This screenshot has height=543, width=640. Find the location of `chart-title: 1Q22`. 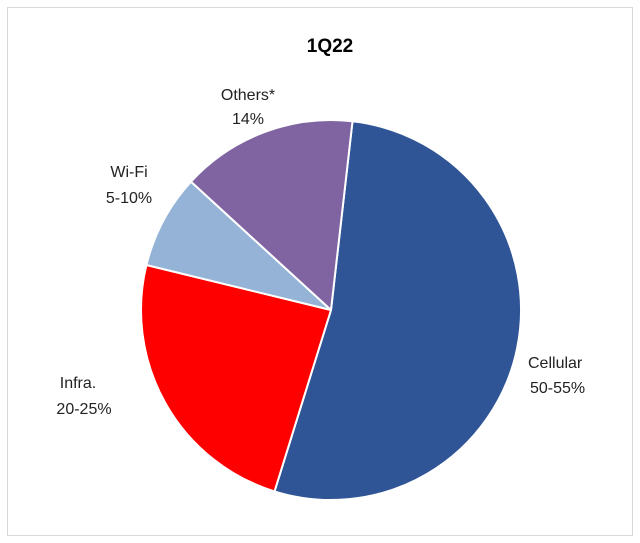

chart-title: 1Q22 is located at coordinates (330, 46).